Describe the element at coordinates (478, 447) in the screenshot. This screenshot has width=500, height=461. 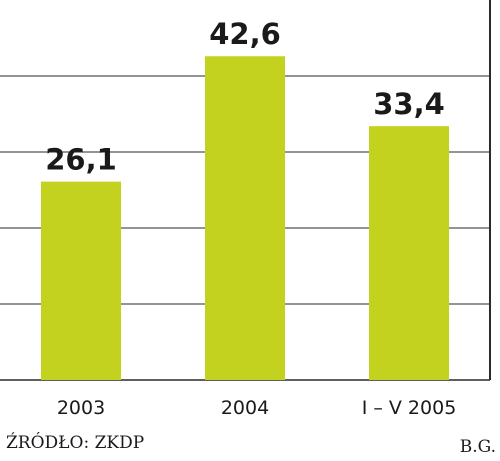
I see `author-credit: B.G.` at that location.